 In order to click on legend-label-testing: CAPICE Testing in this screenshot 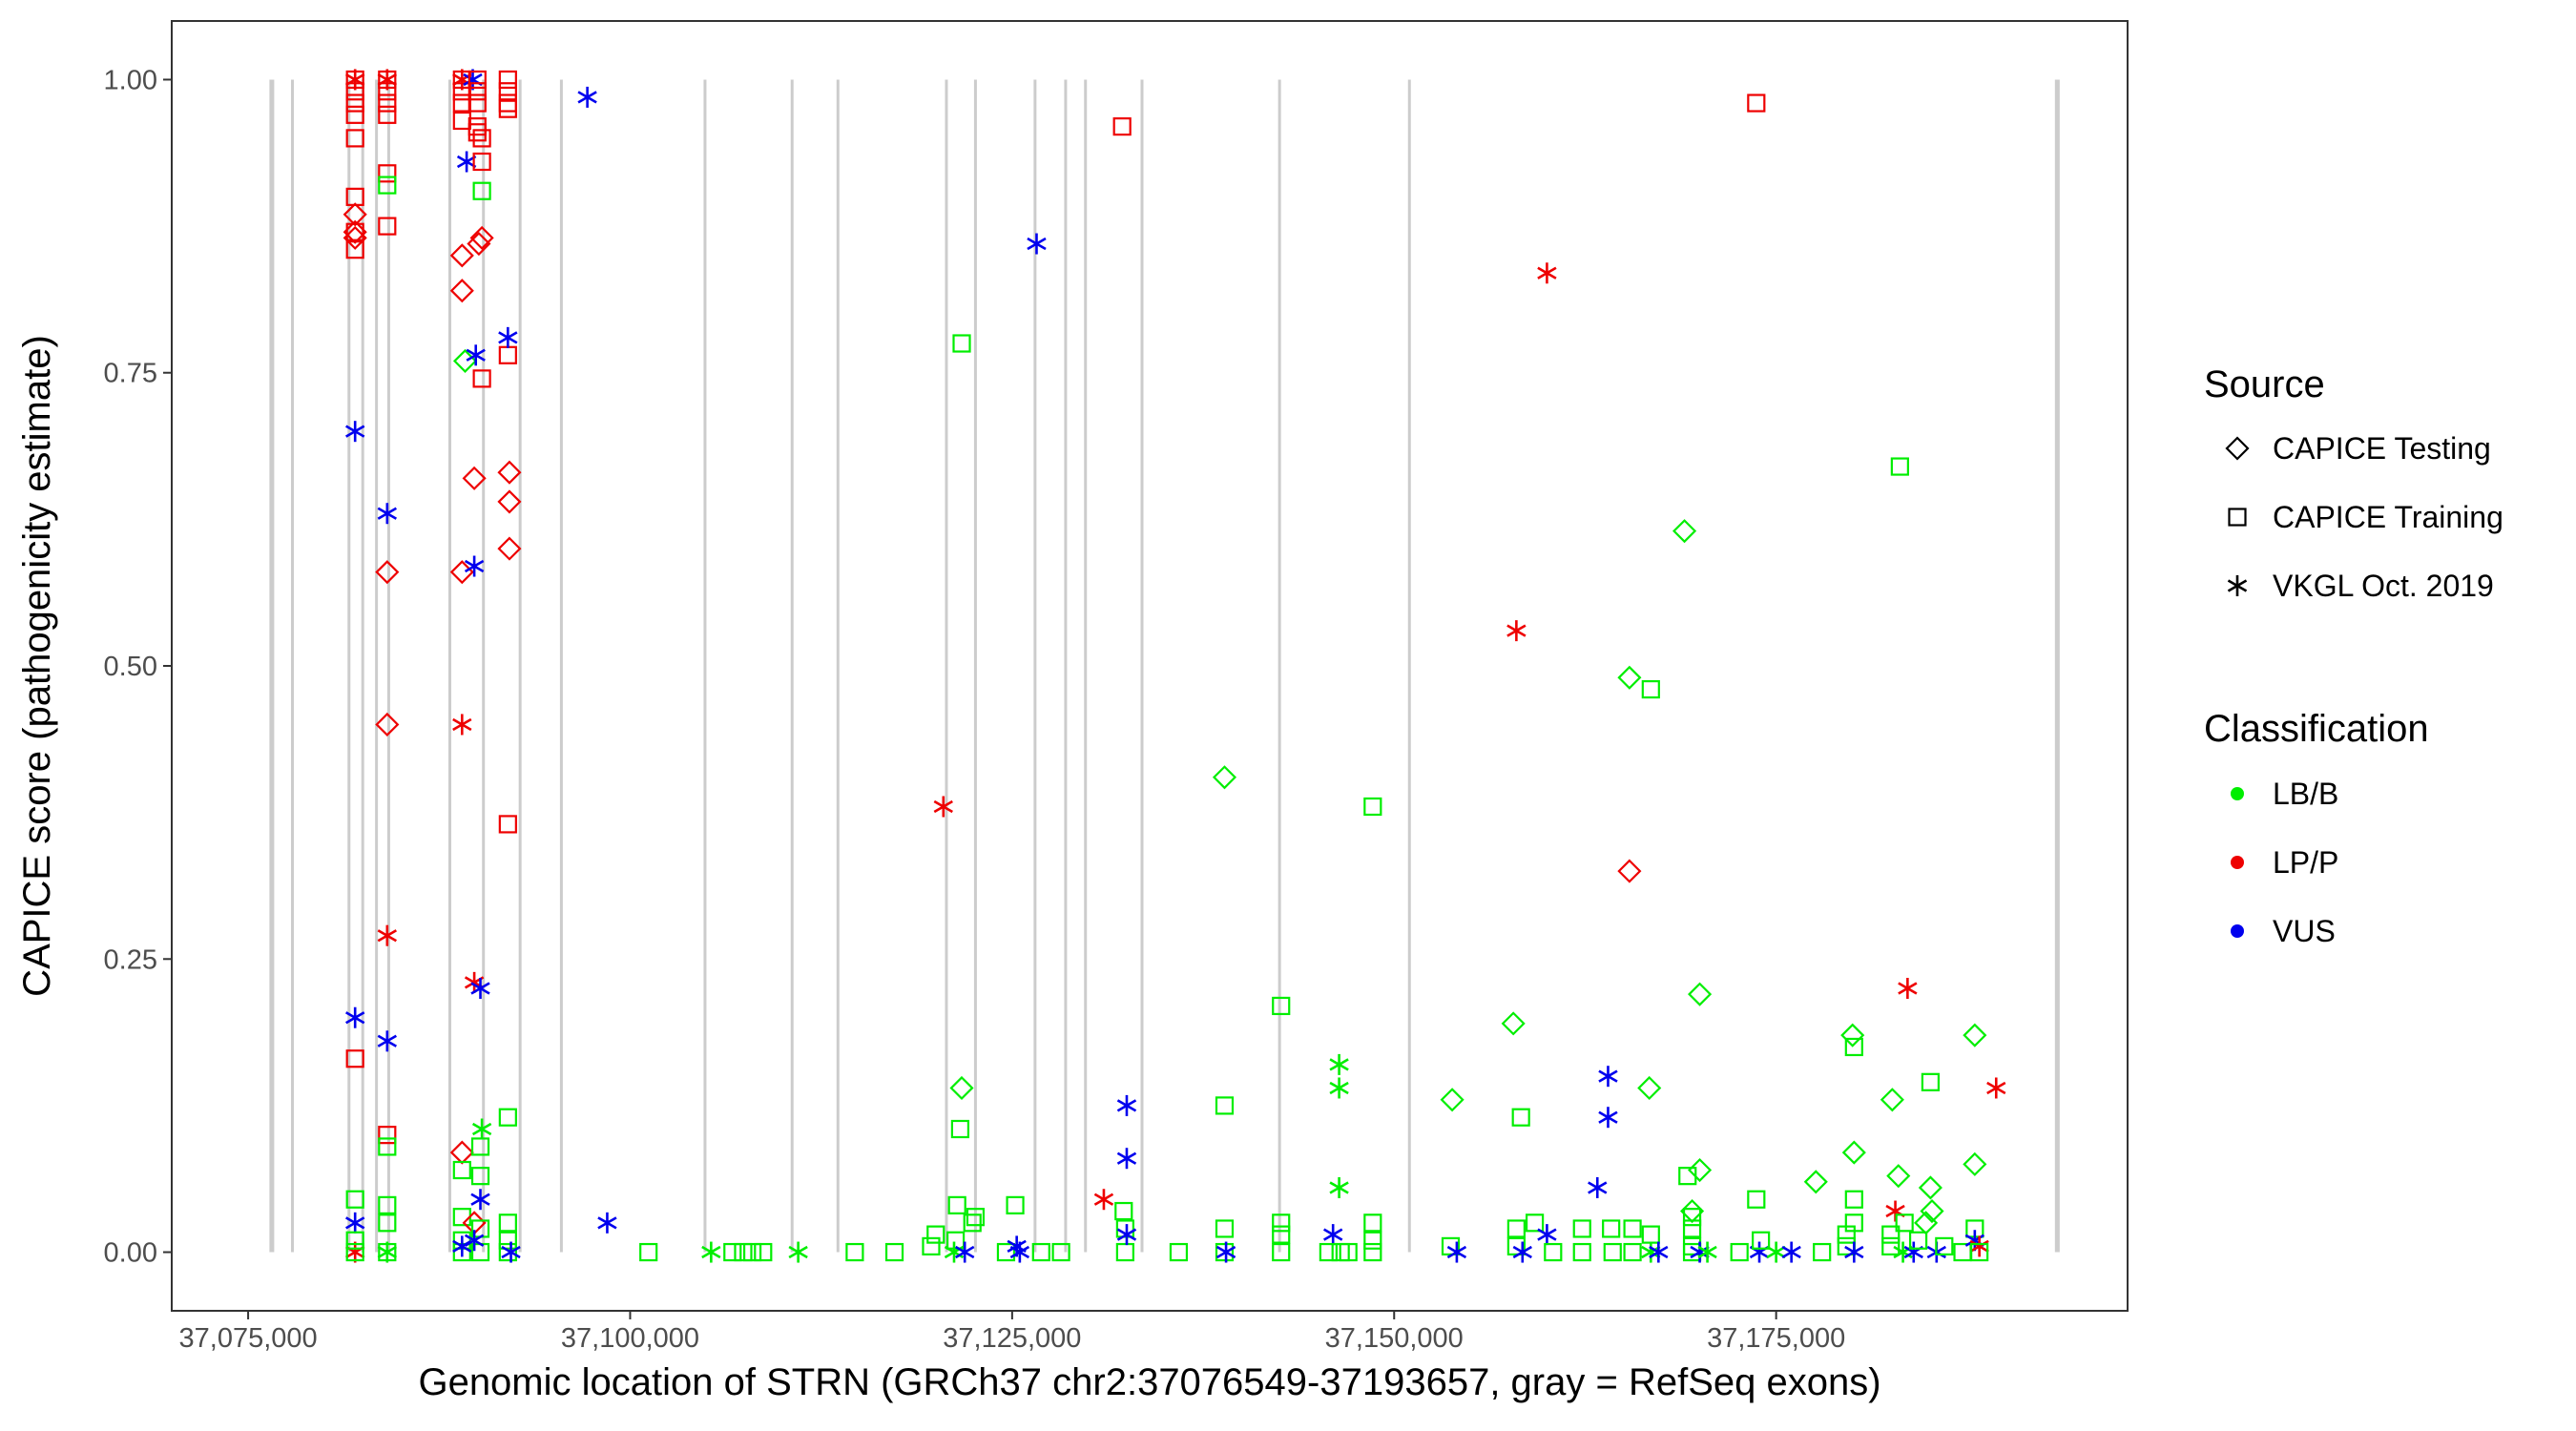, I will do `click(2382, 448)`.